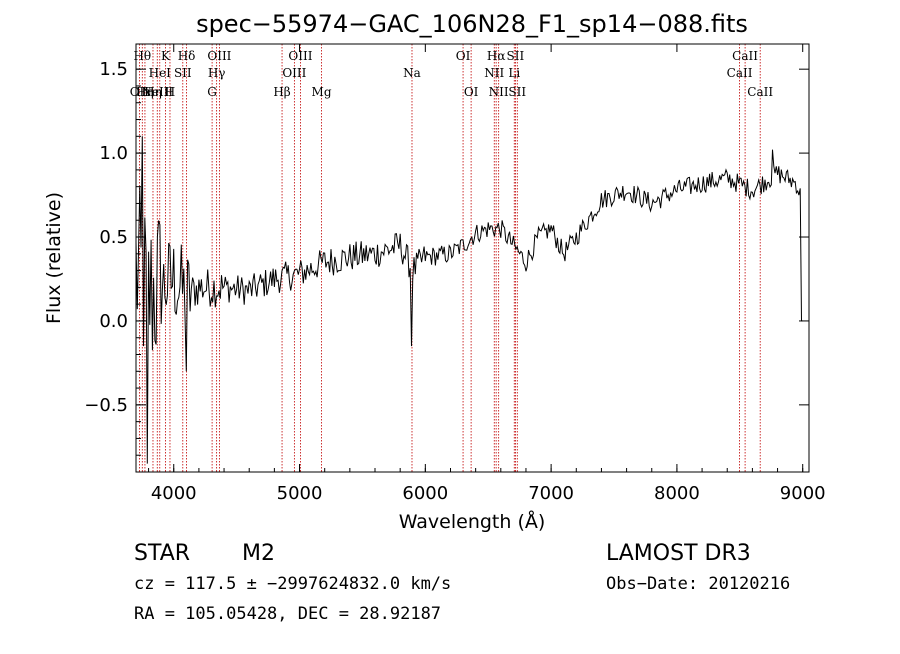 Image resolution: width=900 pixels, height=654 pixels. Describe the element at coordinates (217, 73) in the screenshot. I see `spectral-line-label: Hγ` at that location.